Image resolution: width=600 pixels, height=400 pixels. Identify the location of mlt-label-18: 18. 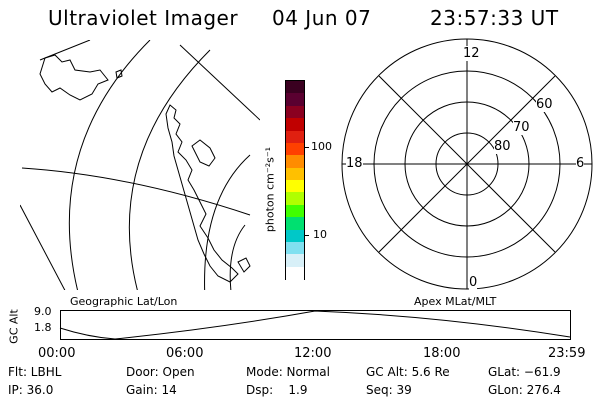
(354, 163).